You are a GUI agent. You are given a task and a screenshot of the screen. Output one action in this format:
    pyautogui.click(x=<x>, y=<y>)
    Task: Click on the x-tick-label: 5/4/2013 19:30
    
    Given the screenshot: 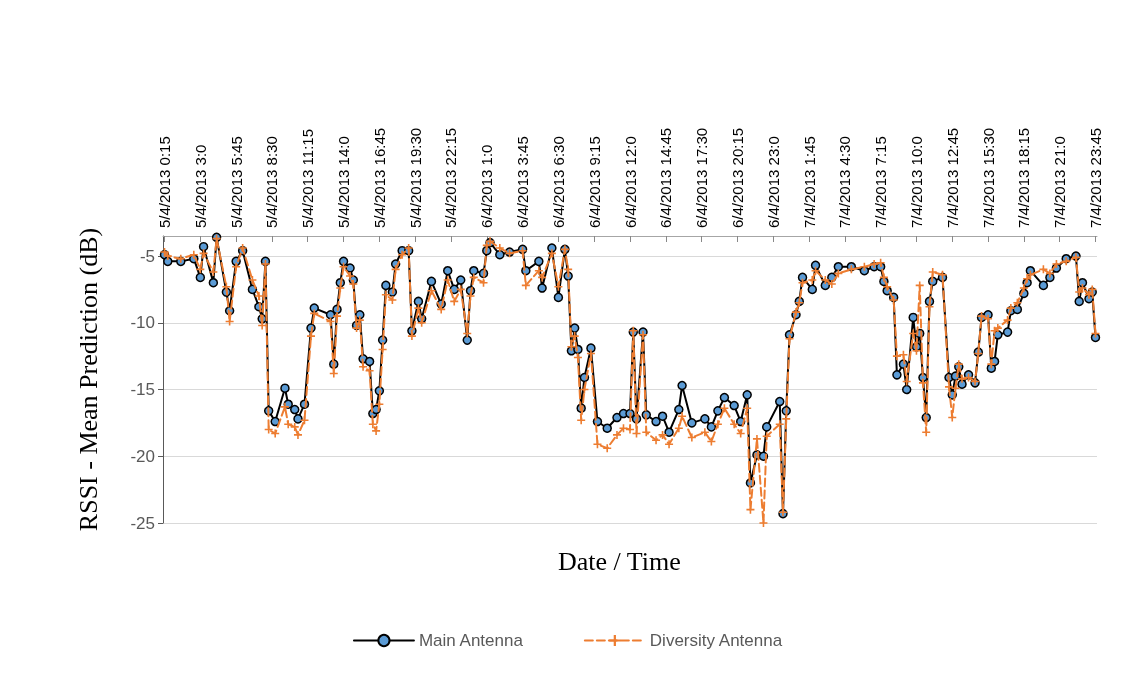 What is the action you would take?
    pyautogui.click(x=415, y=177)
    